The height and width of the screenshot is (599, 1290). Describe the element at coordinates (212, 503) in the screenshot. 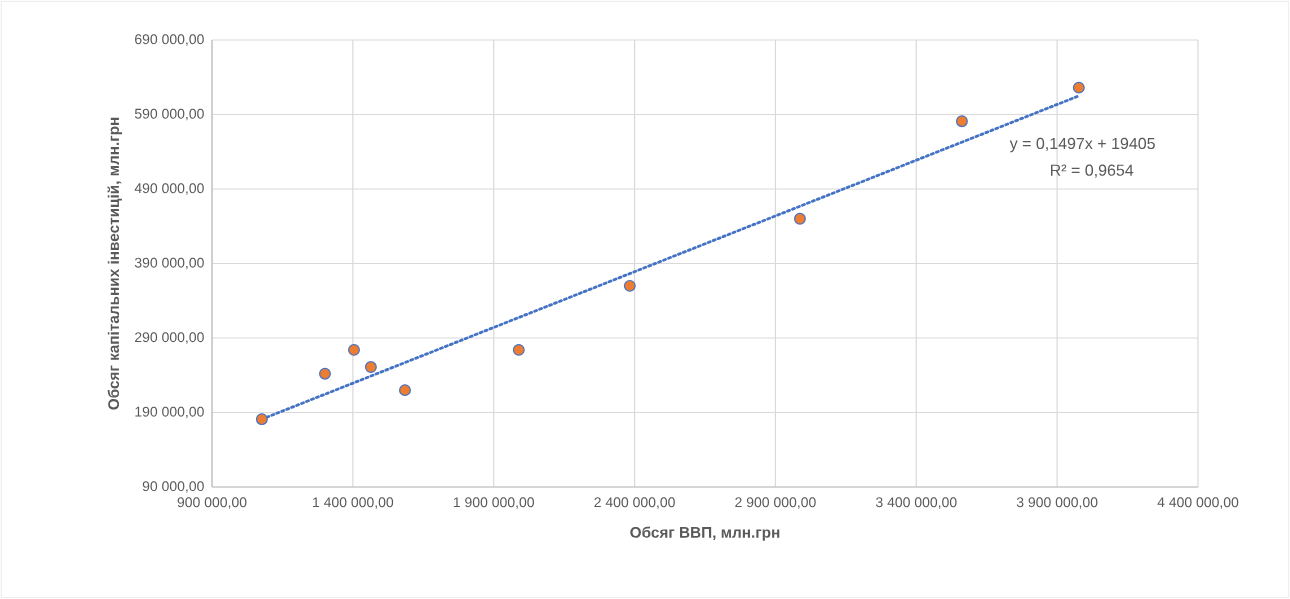

I see `x-tick-label: 900 000,00` at that location.